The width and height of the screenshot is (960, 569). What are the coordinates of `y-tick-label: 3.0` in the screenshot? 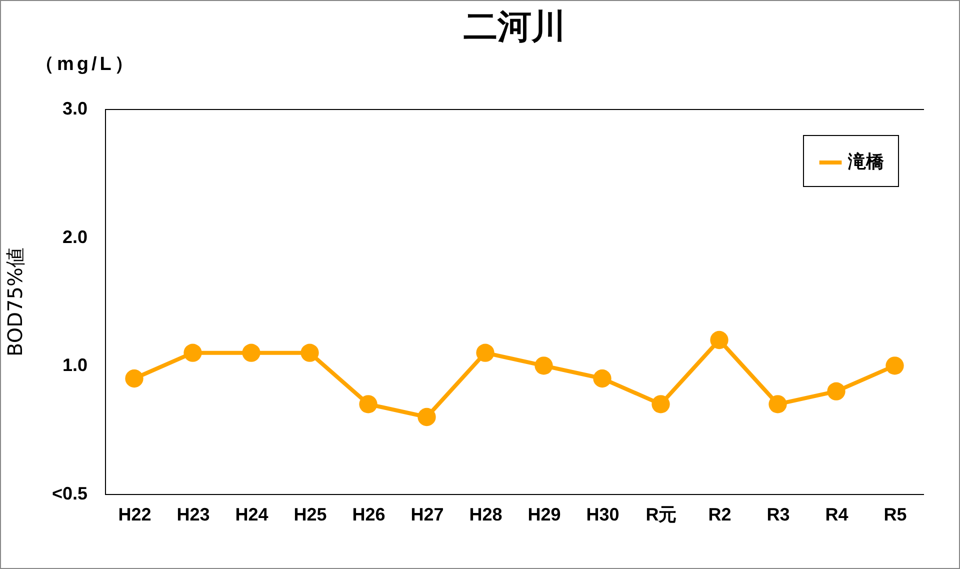 It's located at (75, 108).